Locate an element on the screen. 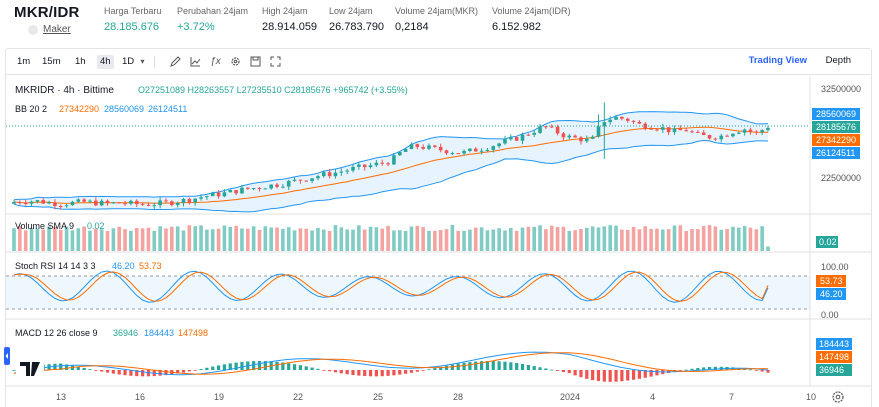 The width and height of the screenshot is (879, 407). stat-value: 28.914.059 is located at coordinates (290, 27).